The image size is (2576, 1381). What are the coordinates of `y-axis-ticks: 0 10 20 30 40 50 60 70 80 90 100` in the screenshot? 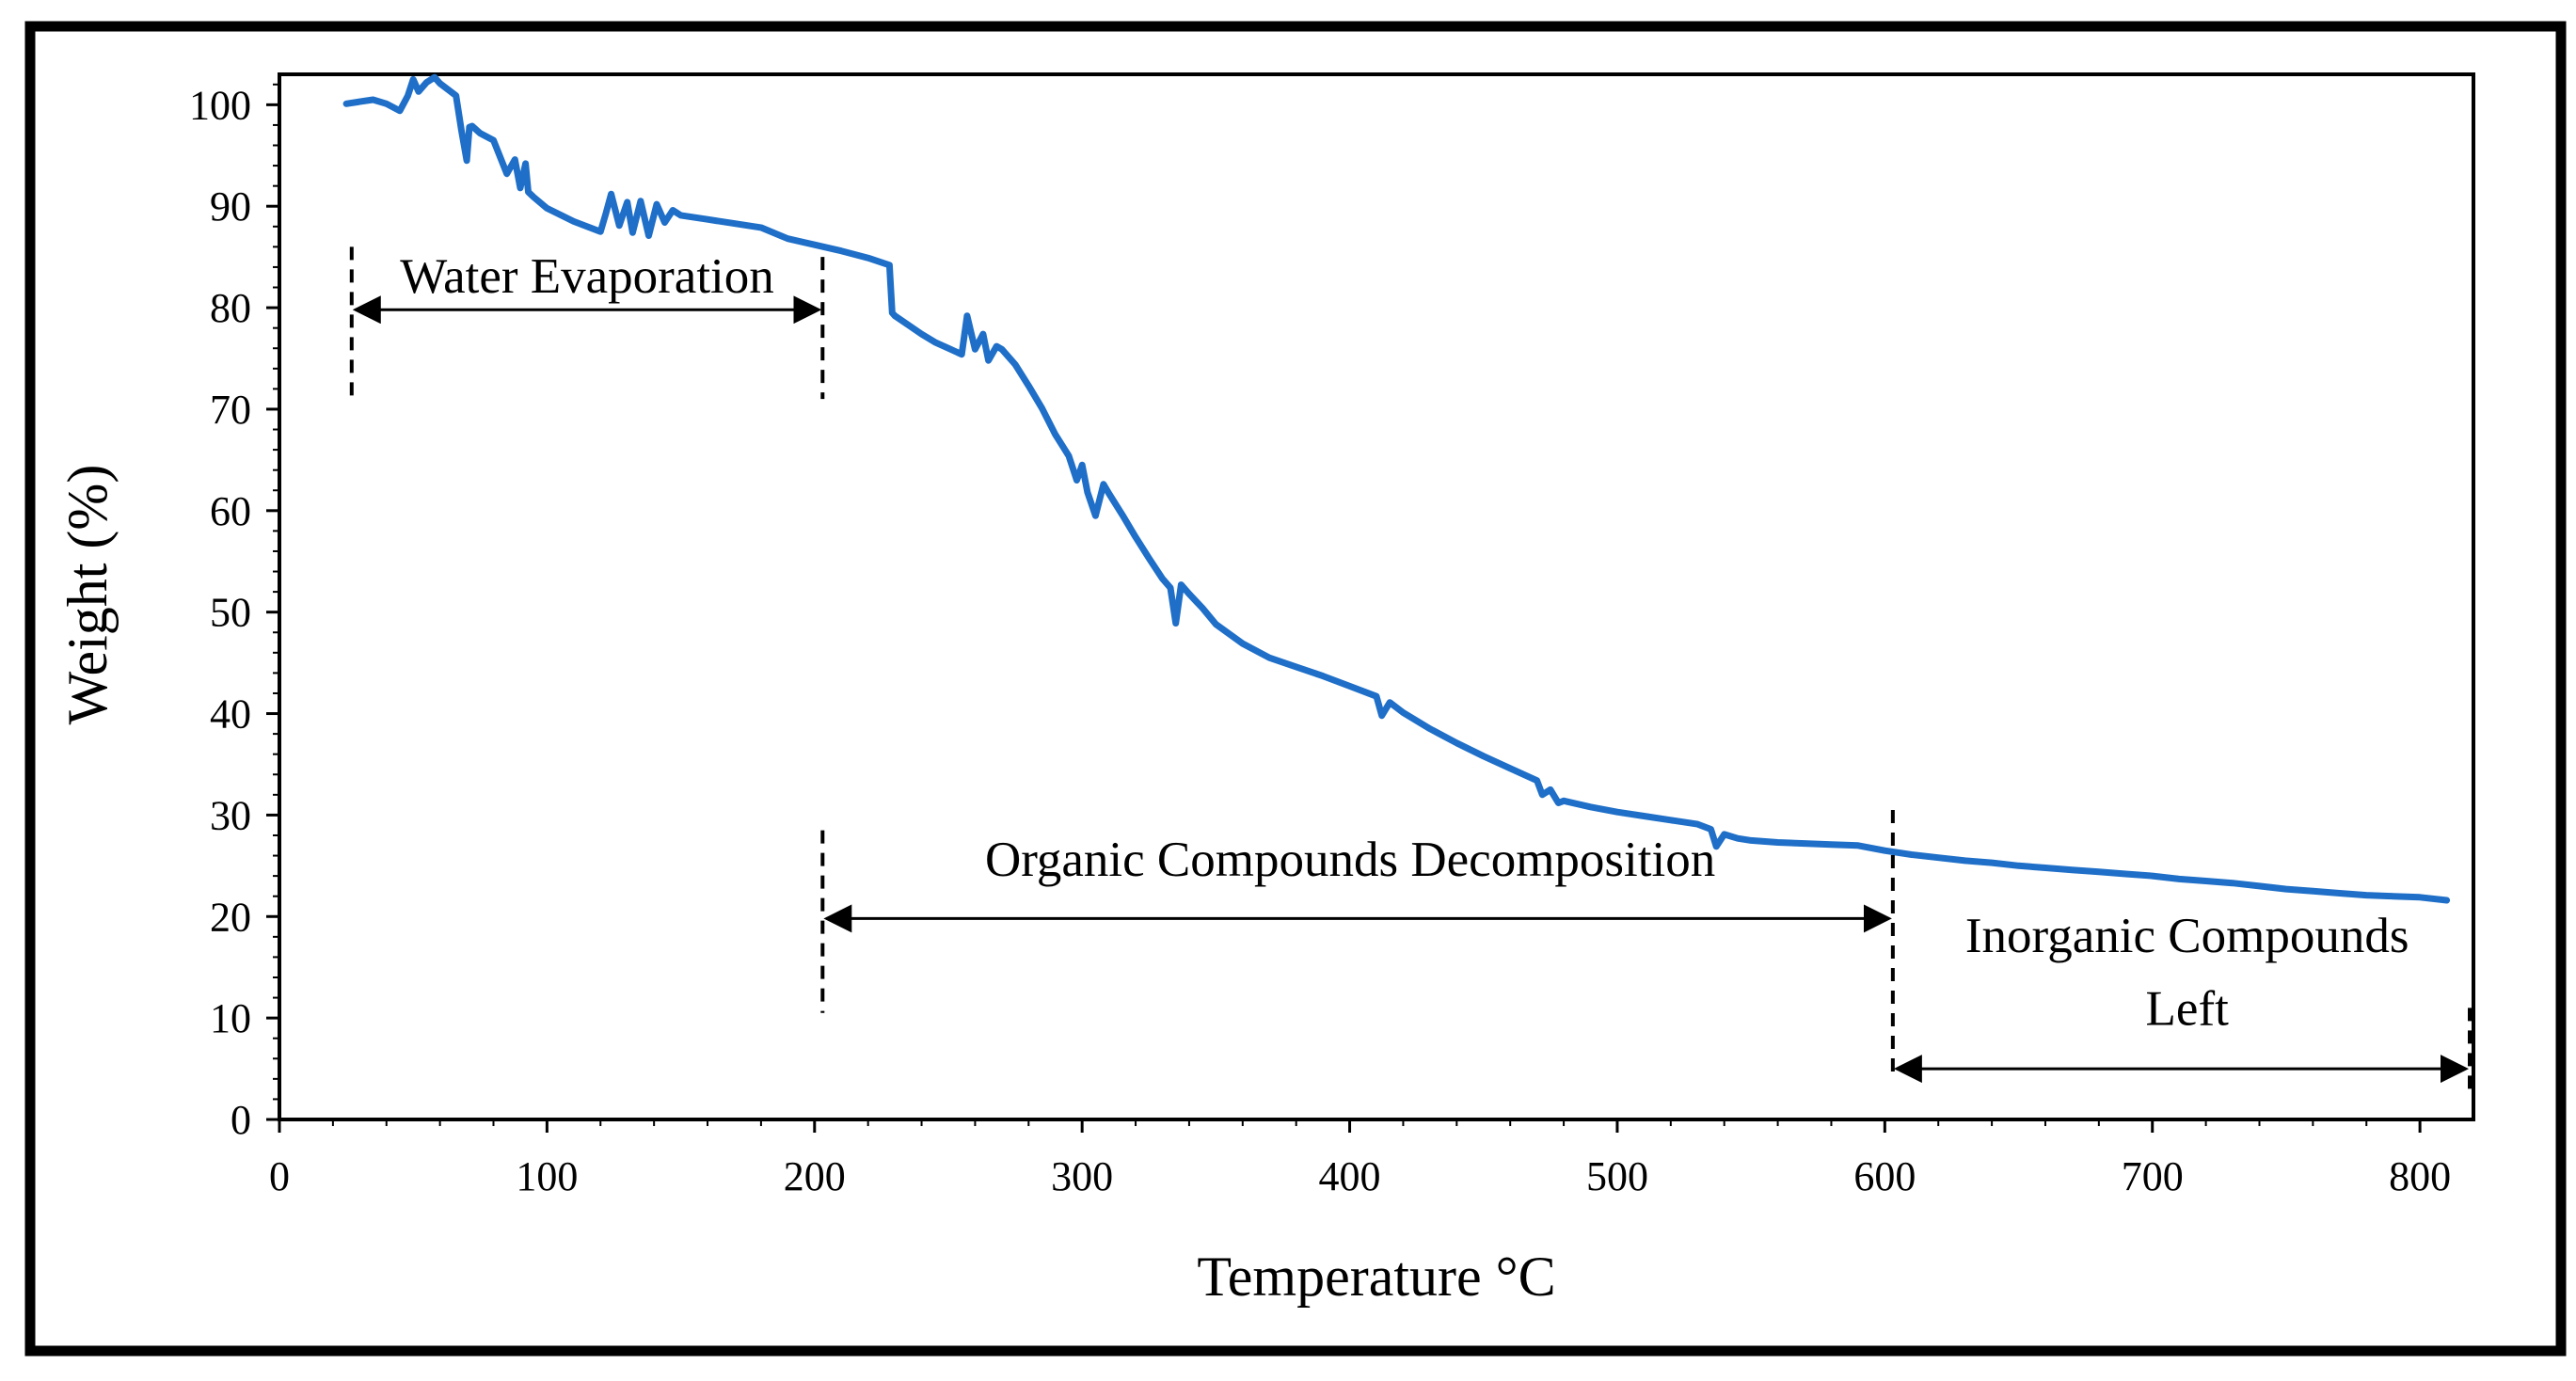 It's located at (234, 613).